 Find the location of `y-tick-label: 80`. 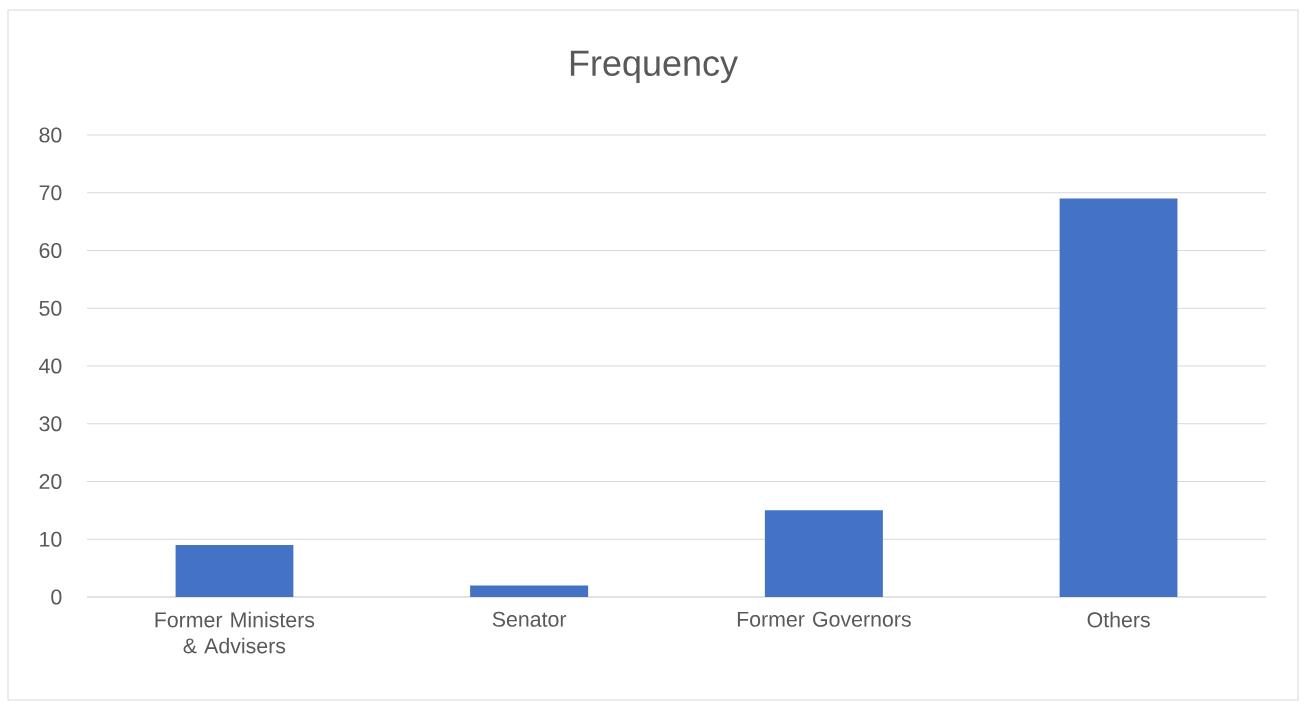

y-tick-label: 80 is located at coordinates (50, 135).